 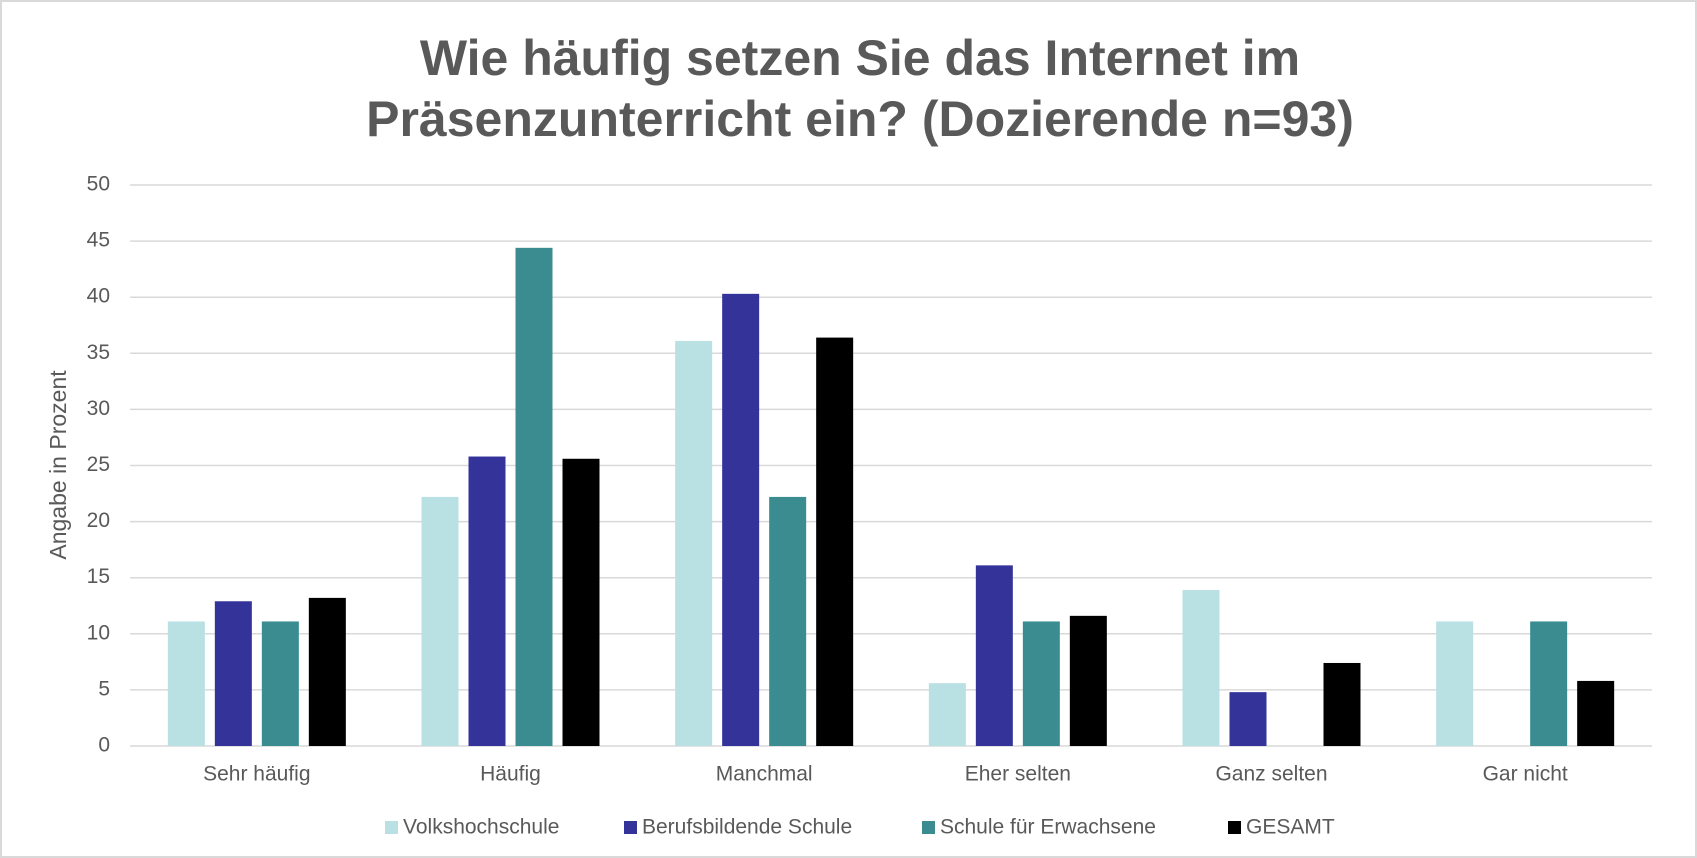 What do you see at coordinates (1290, 827) in the screenshot?
I see `legend-label: GESAMT` at bounding box center [1290, 827].